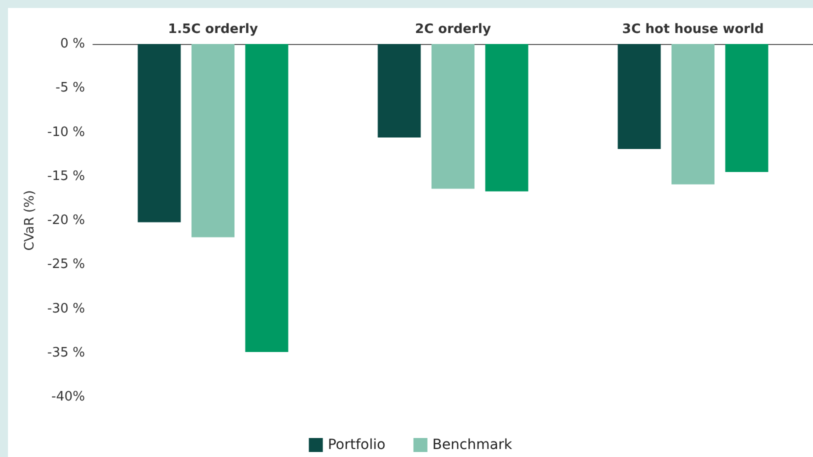 The image size is (813, 457). Describe the element at coordinates (453, 29) in the screenshot. I see `x-tick-label: 2C orderly` at that location.